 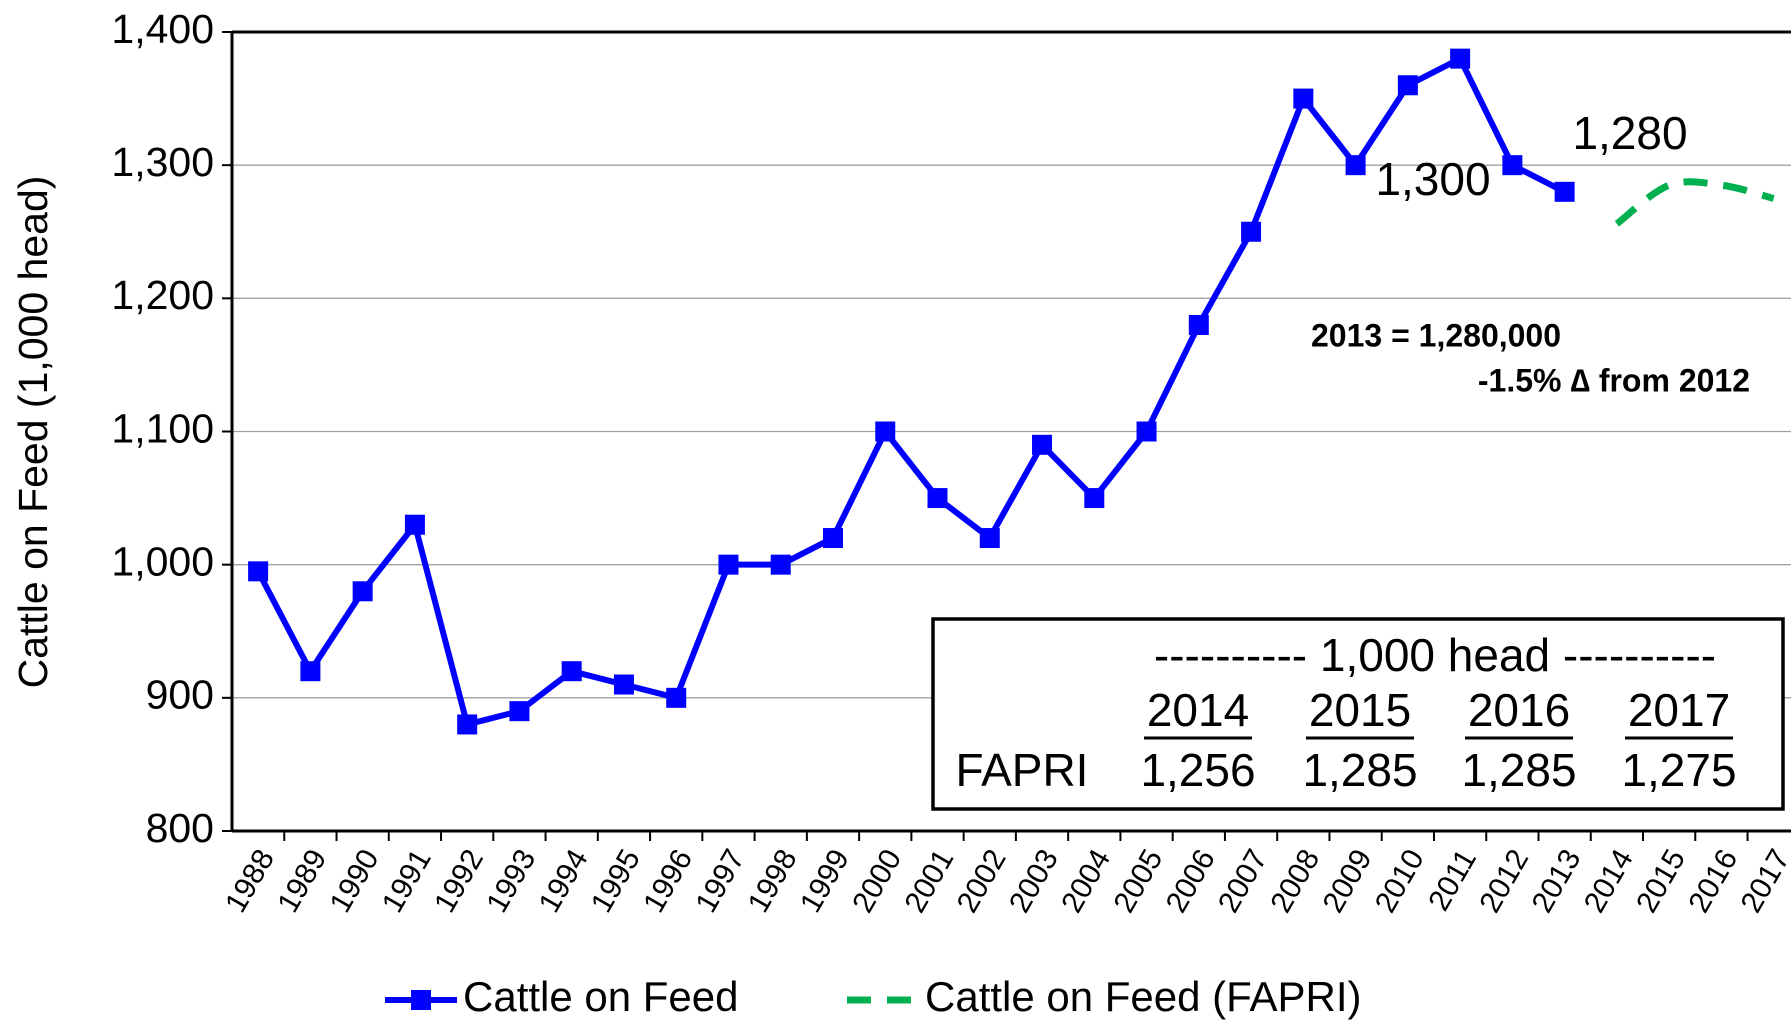 What do you see at coordinates (1694, 202) in the screenshot?
I see `series-line` at bounding box center [1694, 202].